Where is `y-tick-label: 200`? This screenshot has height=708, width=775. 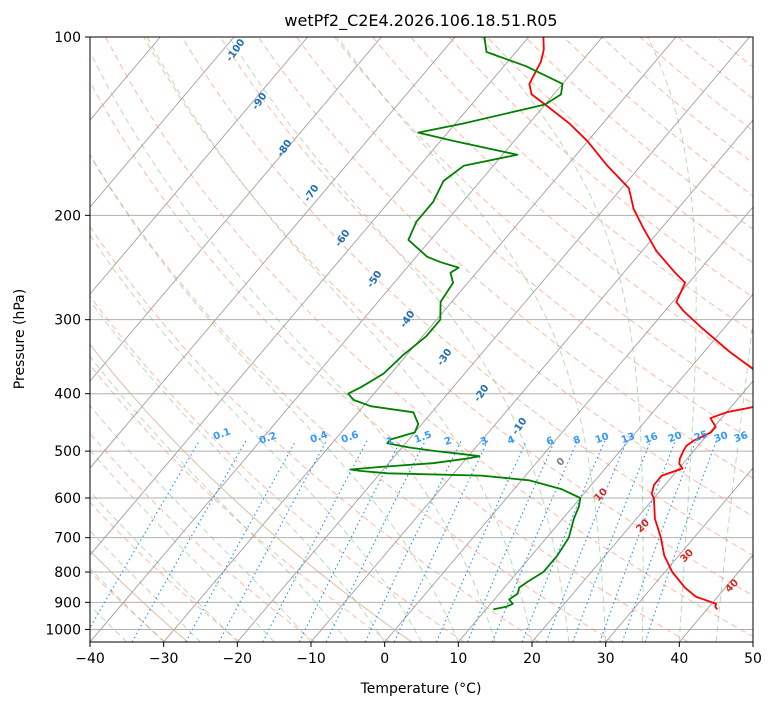 y-tick-label: 200 is located at coordinates (67, 216).